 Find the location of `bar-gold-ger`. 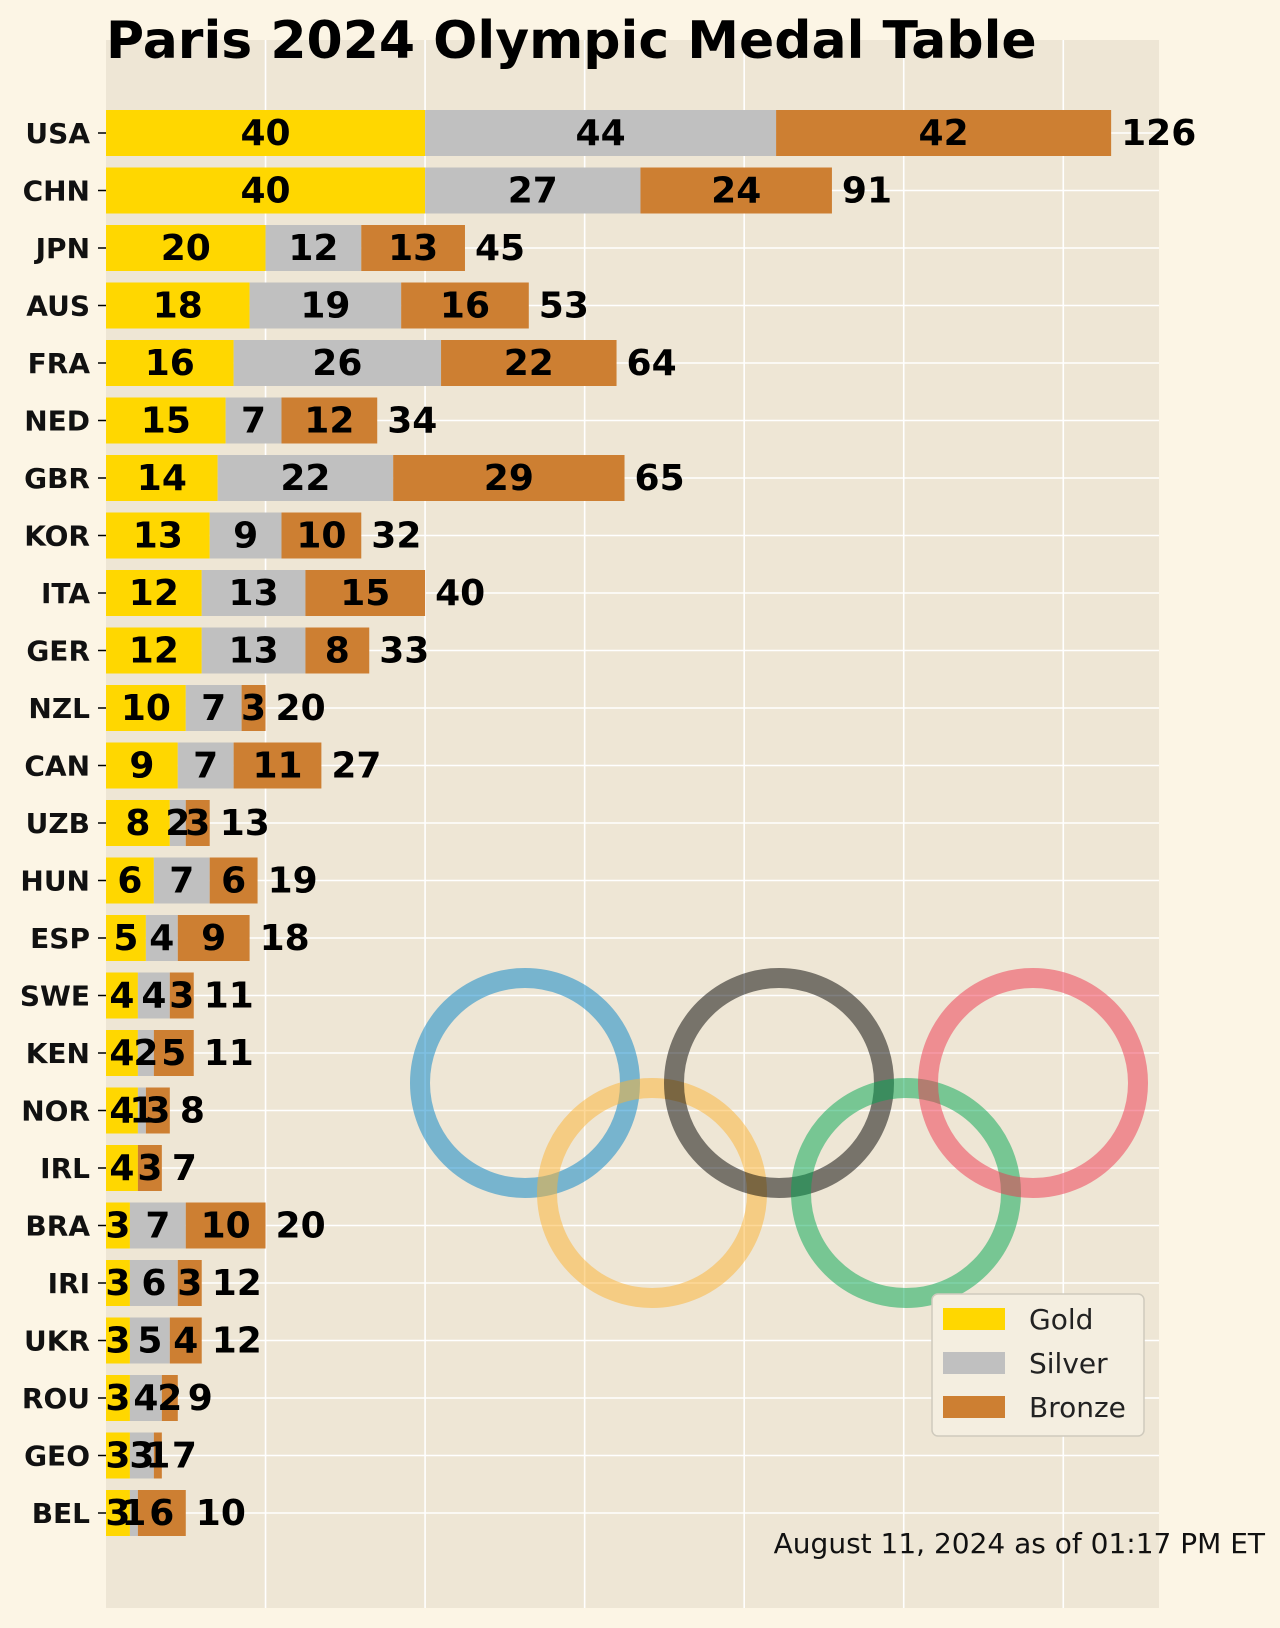

bar-gold-ger is located at coordinates (154, 650).